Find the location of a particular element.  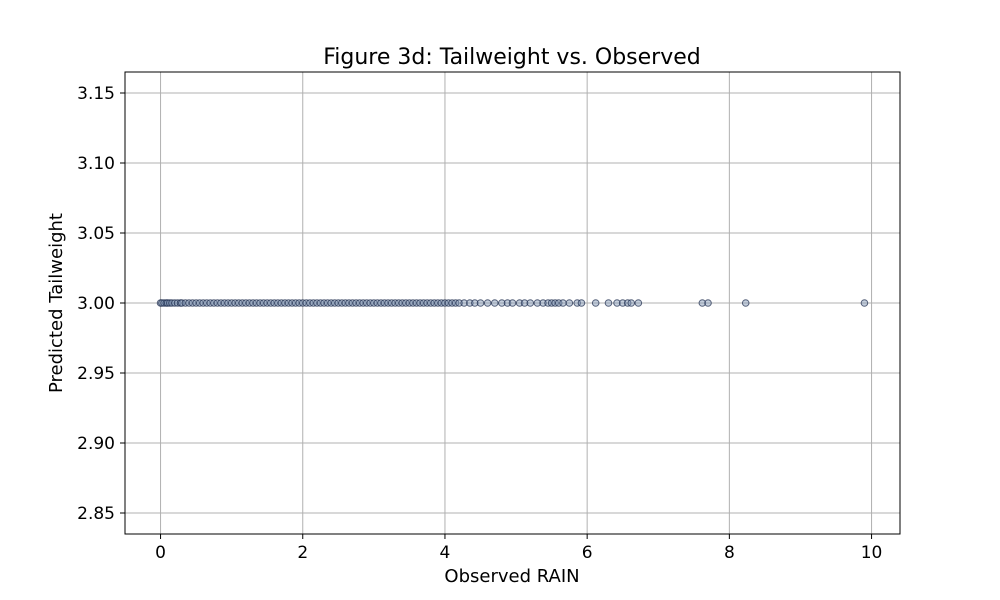

y-tick-label: 3.00 is located at coordinates (96, 304).